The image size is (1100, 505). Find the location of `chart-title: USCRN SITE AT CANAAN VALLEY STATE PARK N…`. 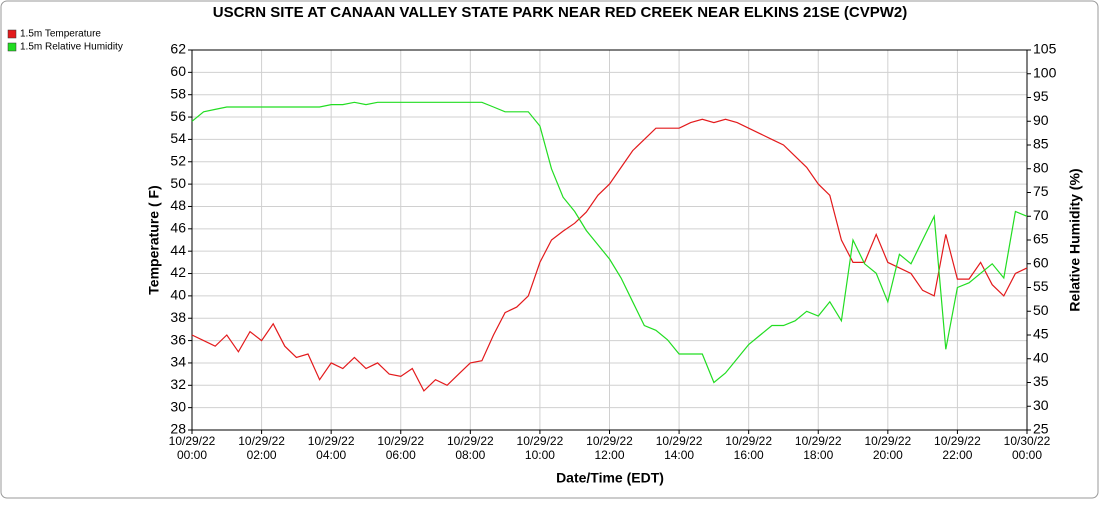

chart-title: USCRN SITE AT CANAAN VALLEY STATE PARK N… is located at coordinates (560, 12).